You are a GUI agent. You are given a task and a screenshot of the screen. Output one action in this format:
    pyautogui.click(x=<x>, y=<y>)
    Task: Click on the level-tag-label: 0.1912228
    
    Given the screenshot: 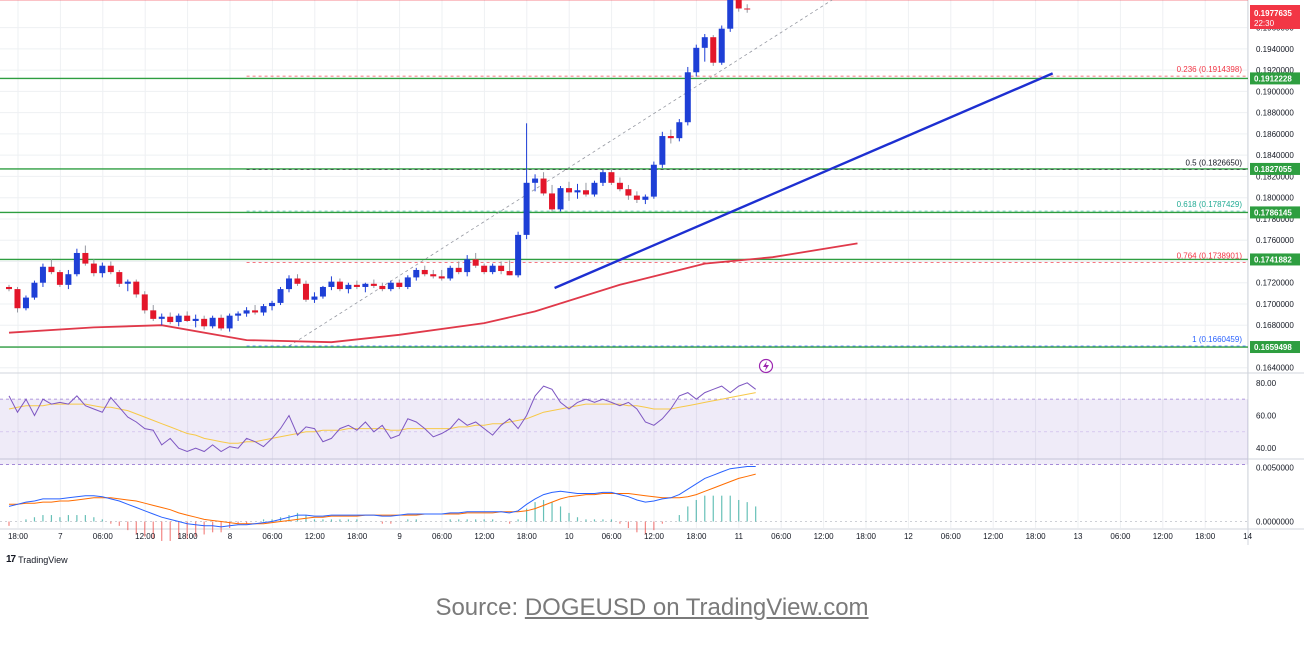 What is the action you would take?
    pyautogui.click(x=1273, y=78)
    